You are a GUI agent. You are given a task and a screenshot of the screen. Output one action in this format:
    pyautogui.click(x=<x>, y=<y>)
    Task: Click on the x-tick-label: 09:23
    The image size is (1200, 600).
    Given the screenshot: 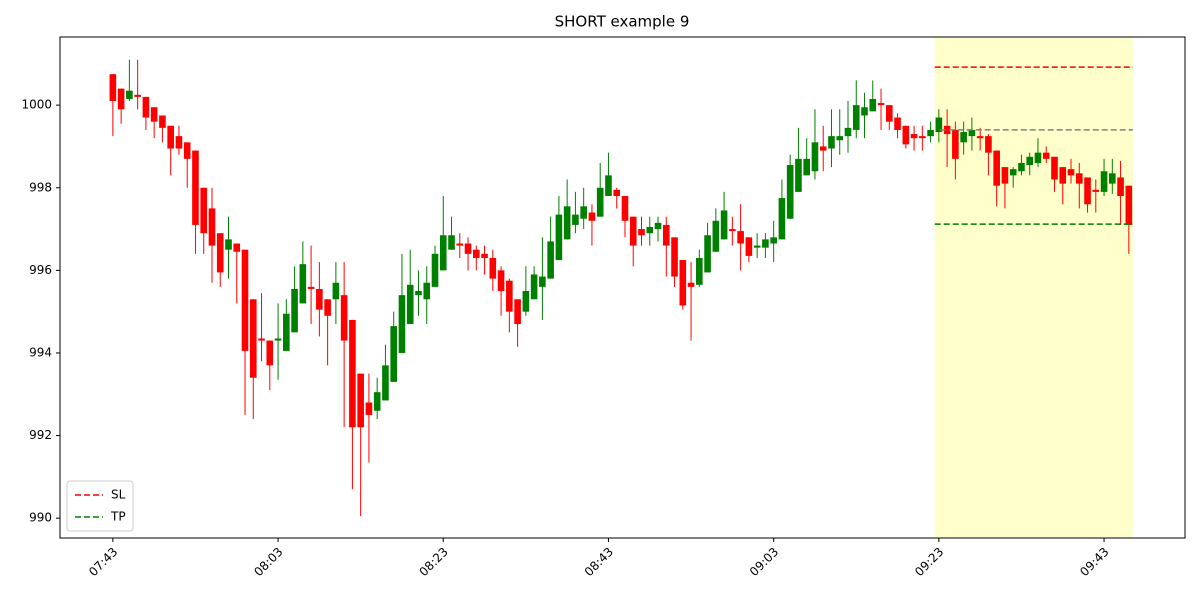 What is the action you would take?
    pyautogui.click(x=929, y=562)
    